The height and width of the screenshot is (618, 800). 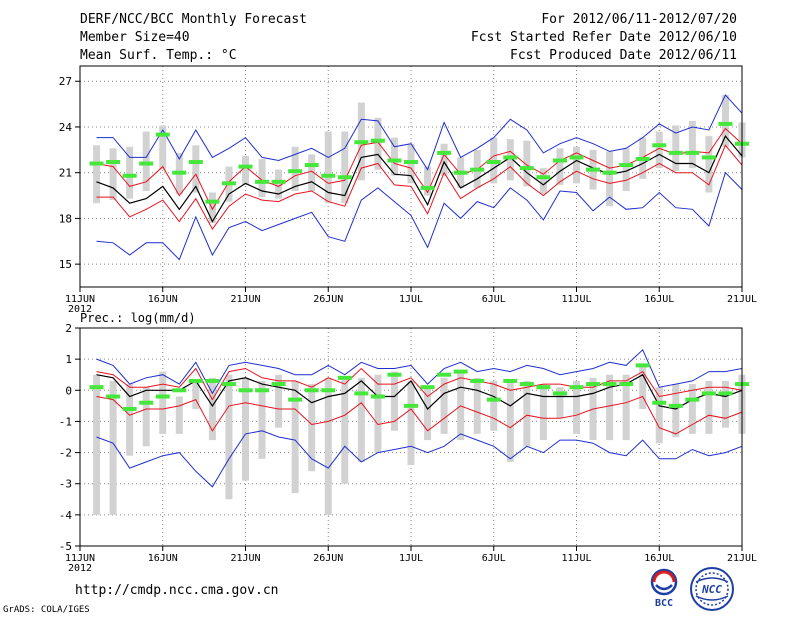 I want to click on series-lower-line, so click(x=419, y=187).